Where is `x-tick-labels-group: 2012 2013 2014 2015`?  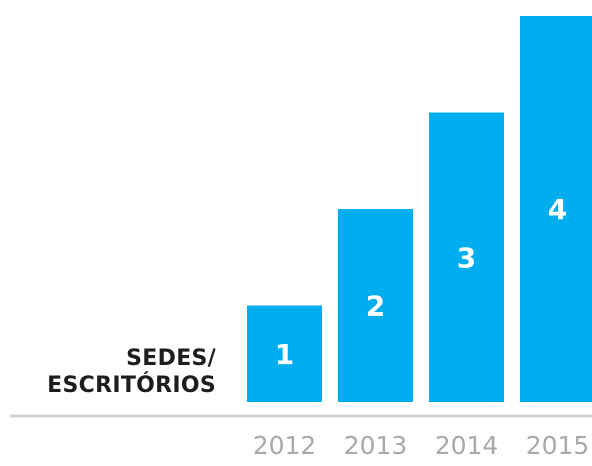 x-tick-labels-group: 2012 2013 2014 2015 is located at coordinates (421, 445).